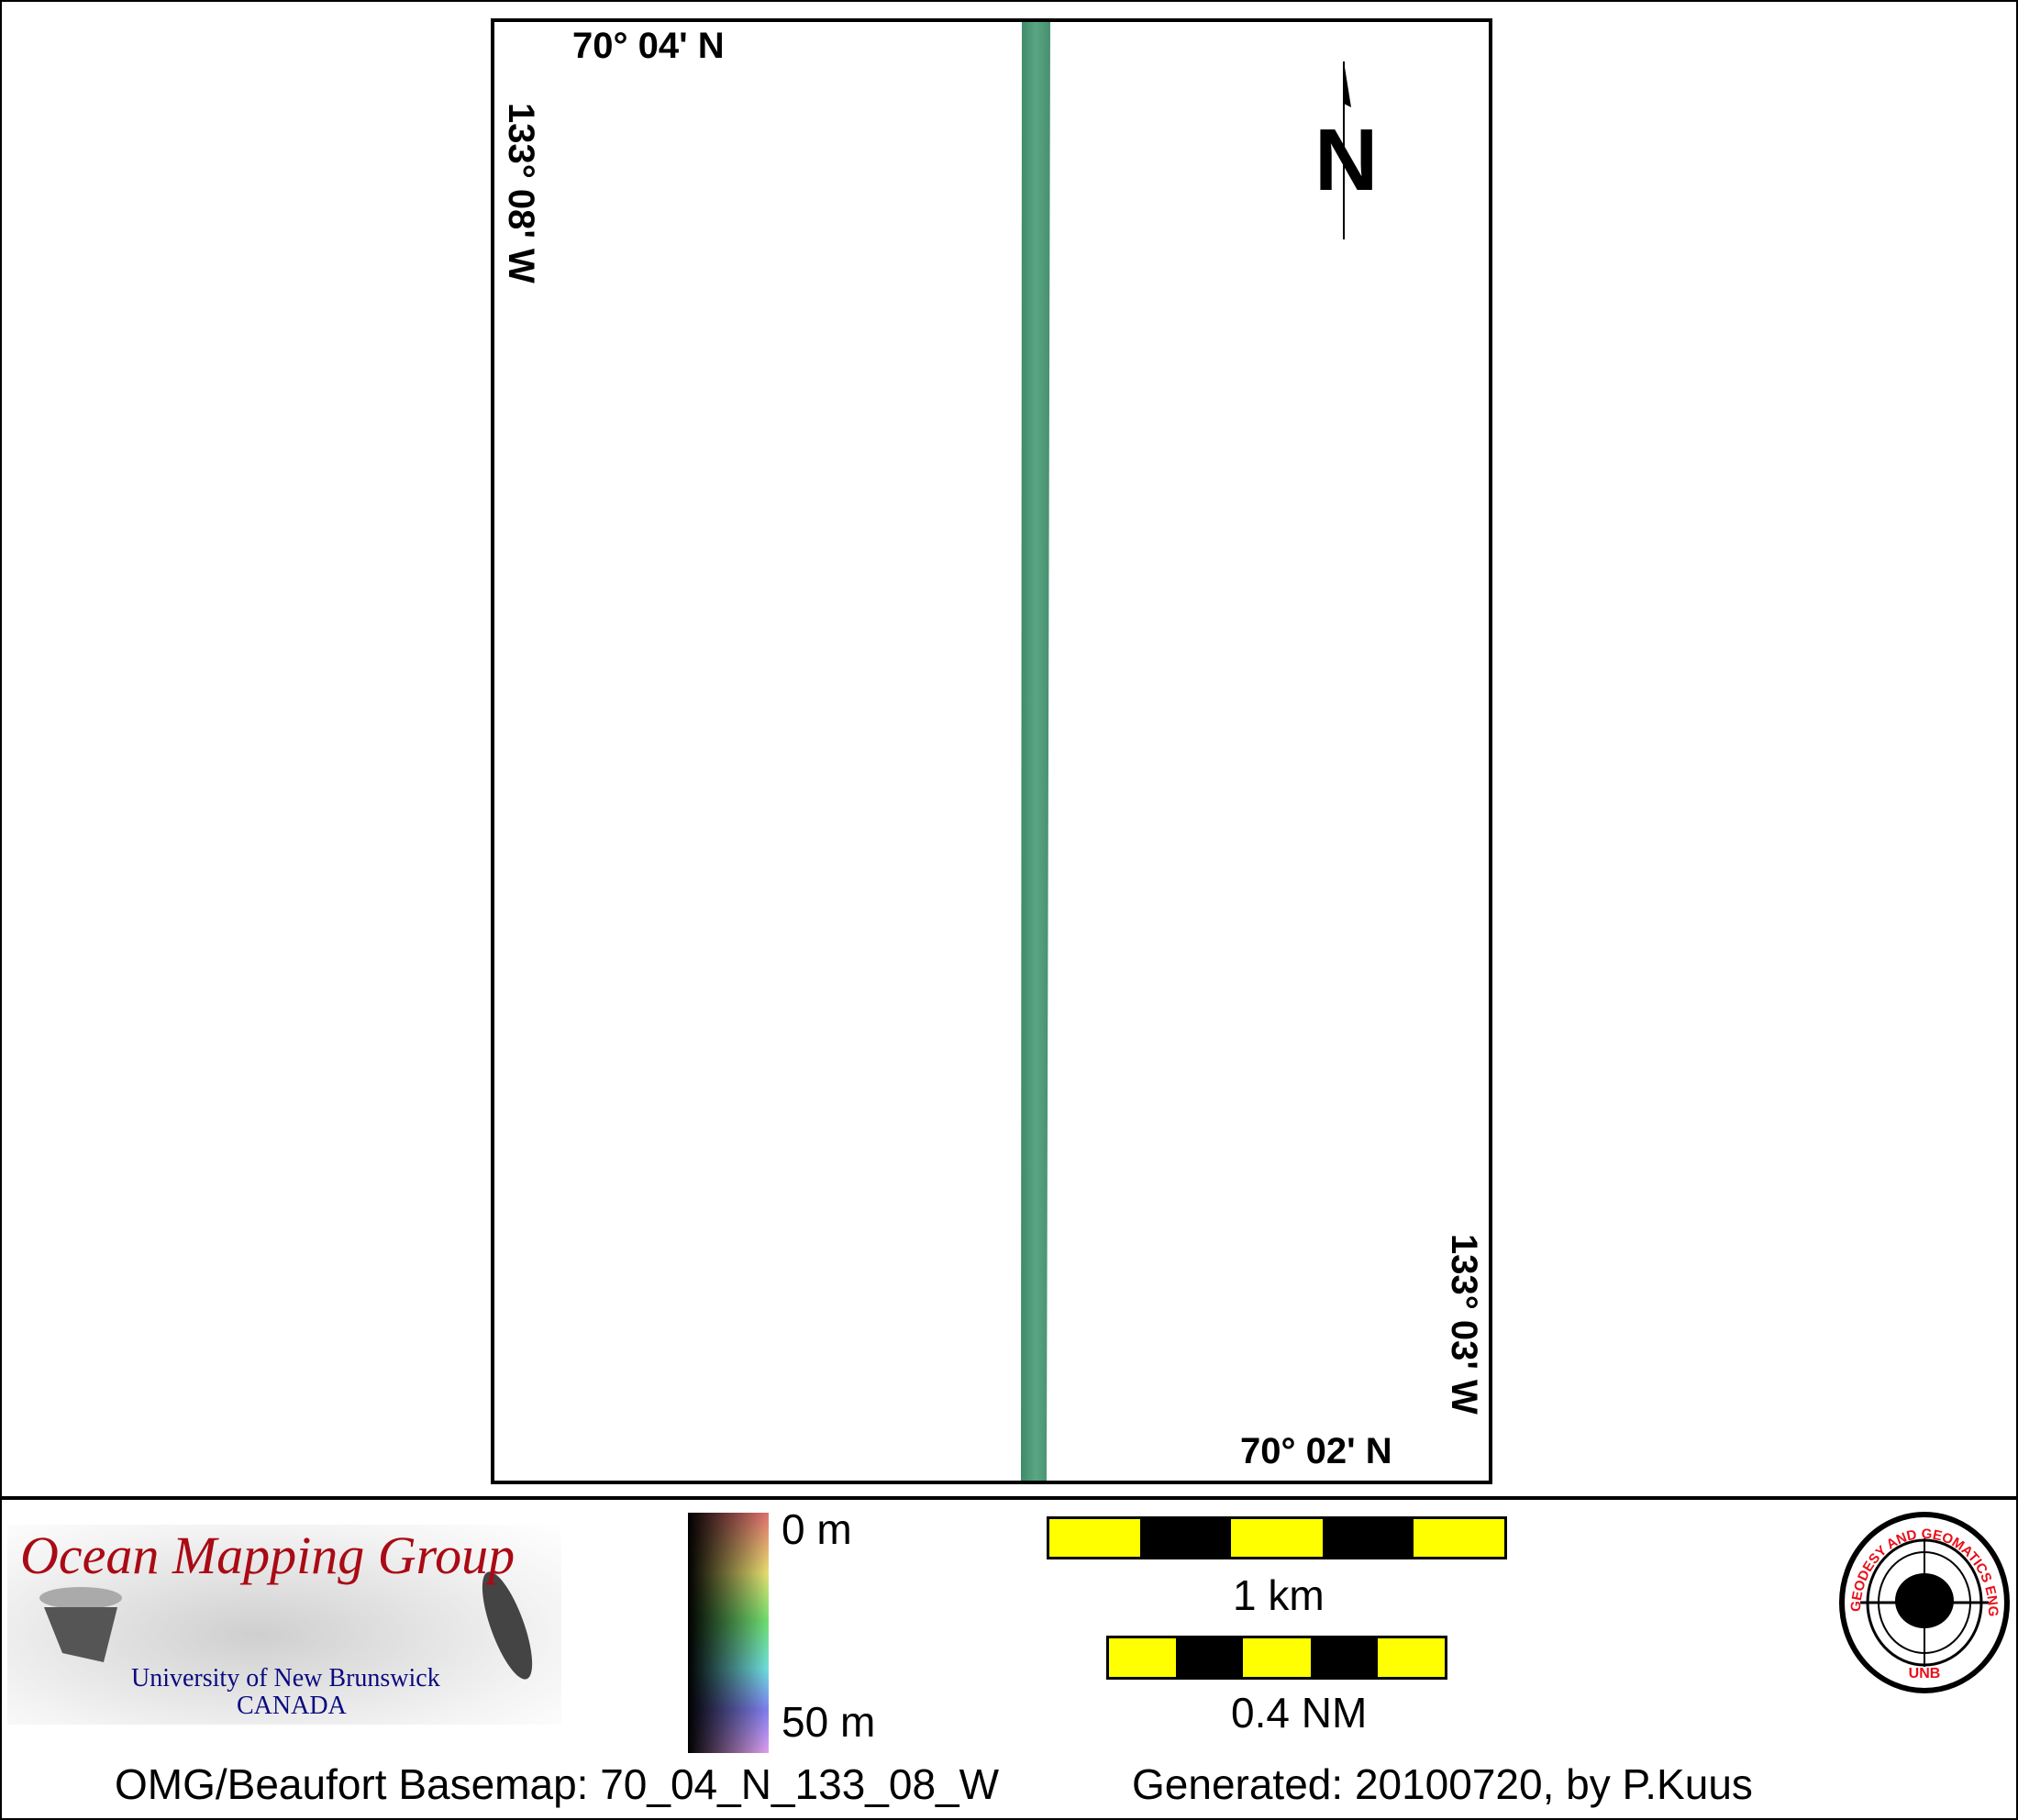  I want to click on north-arrow: N, so click(1343, 151).